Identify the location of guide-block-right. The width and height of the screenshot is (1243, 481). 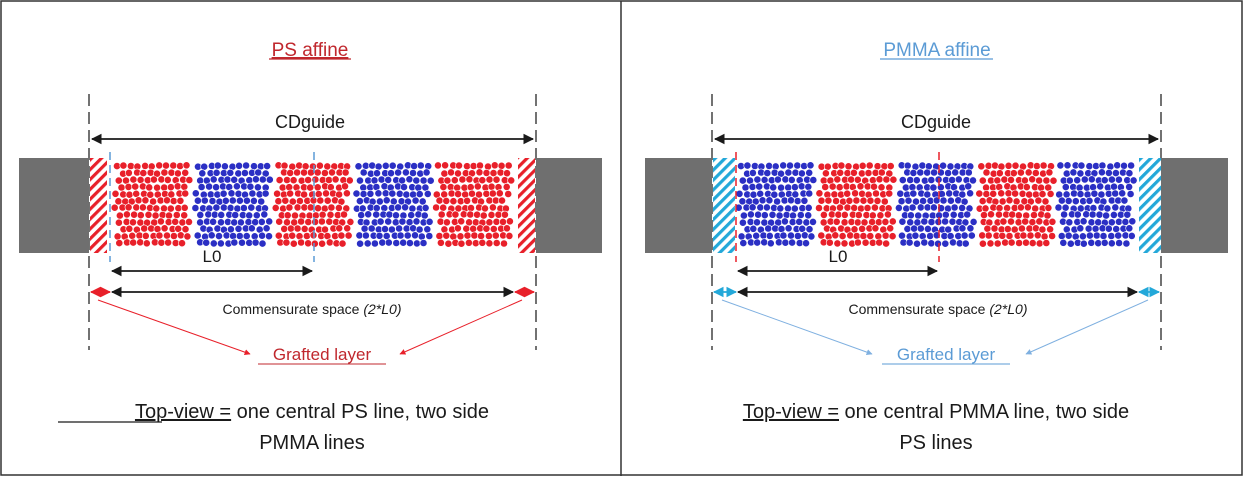
(569, 205).